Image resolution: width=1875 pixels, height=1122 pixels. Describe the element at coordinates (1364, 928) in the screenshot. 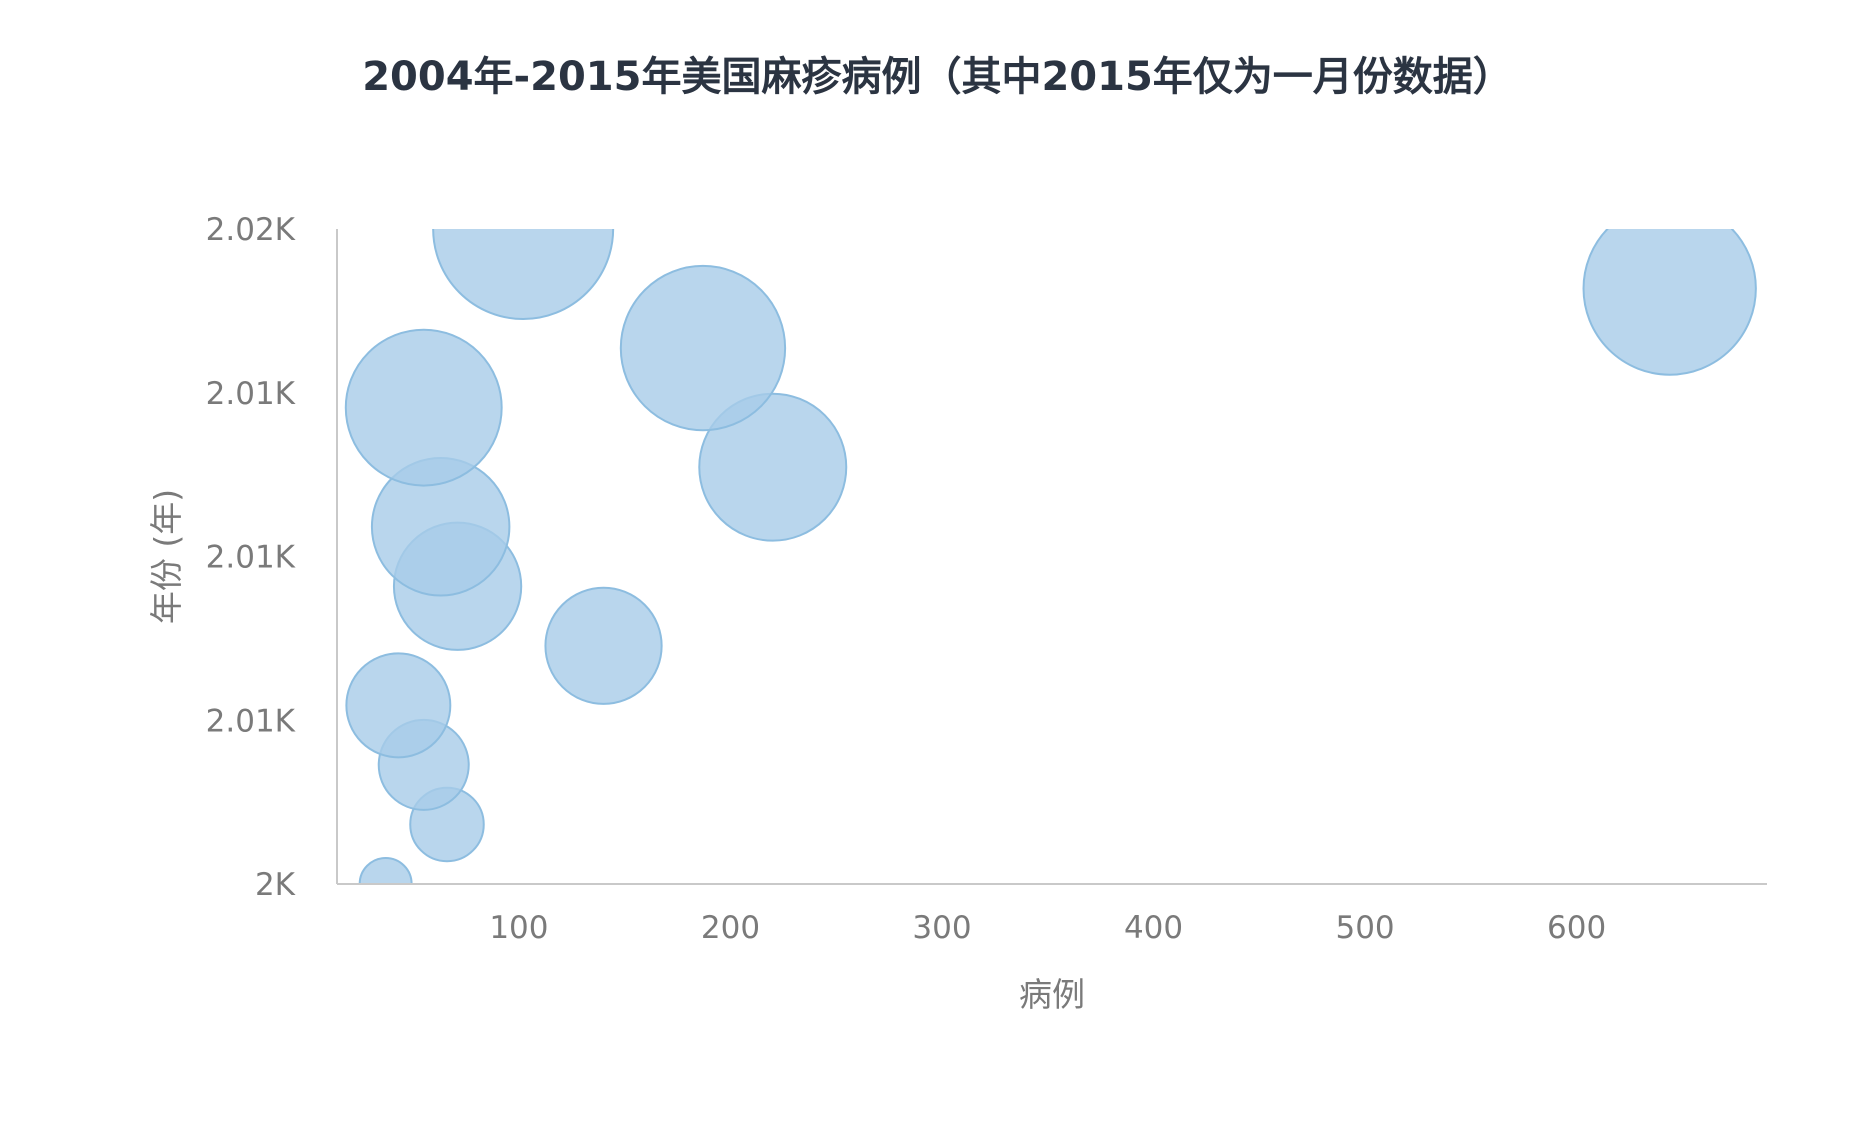

I see `x-tick-label: 500` at that location.